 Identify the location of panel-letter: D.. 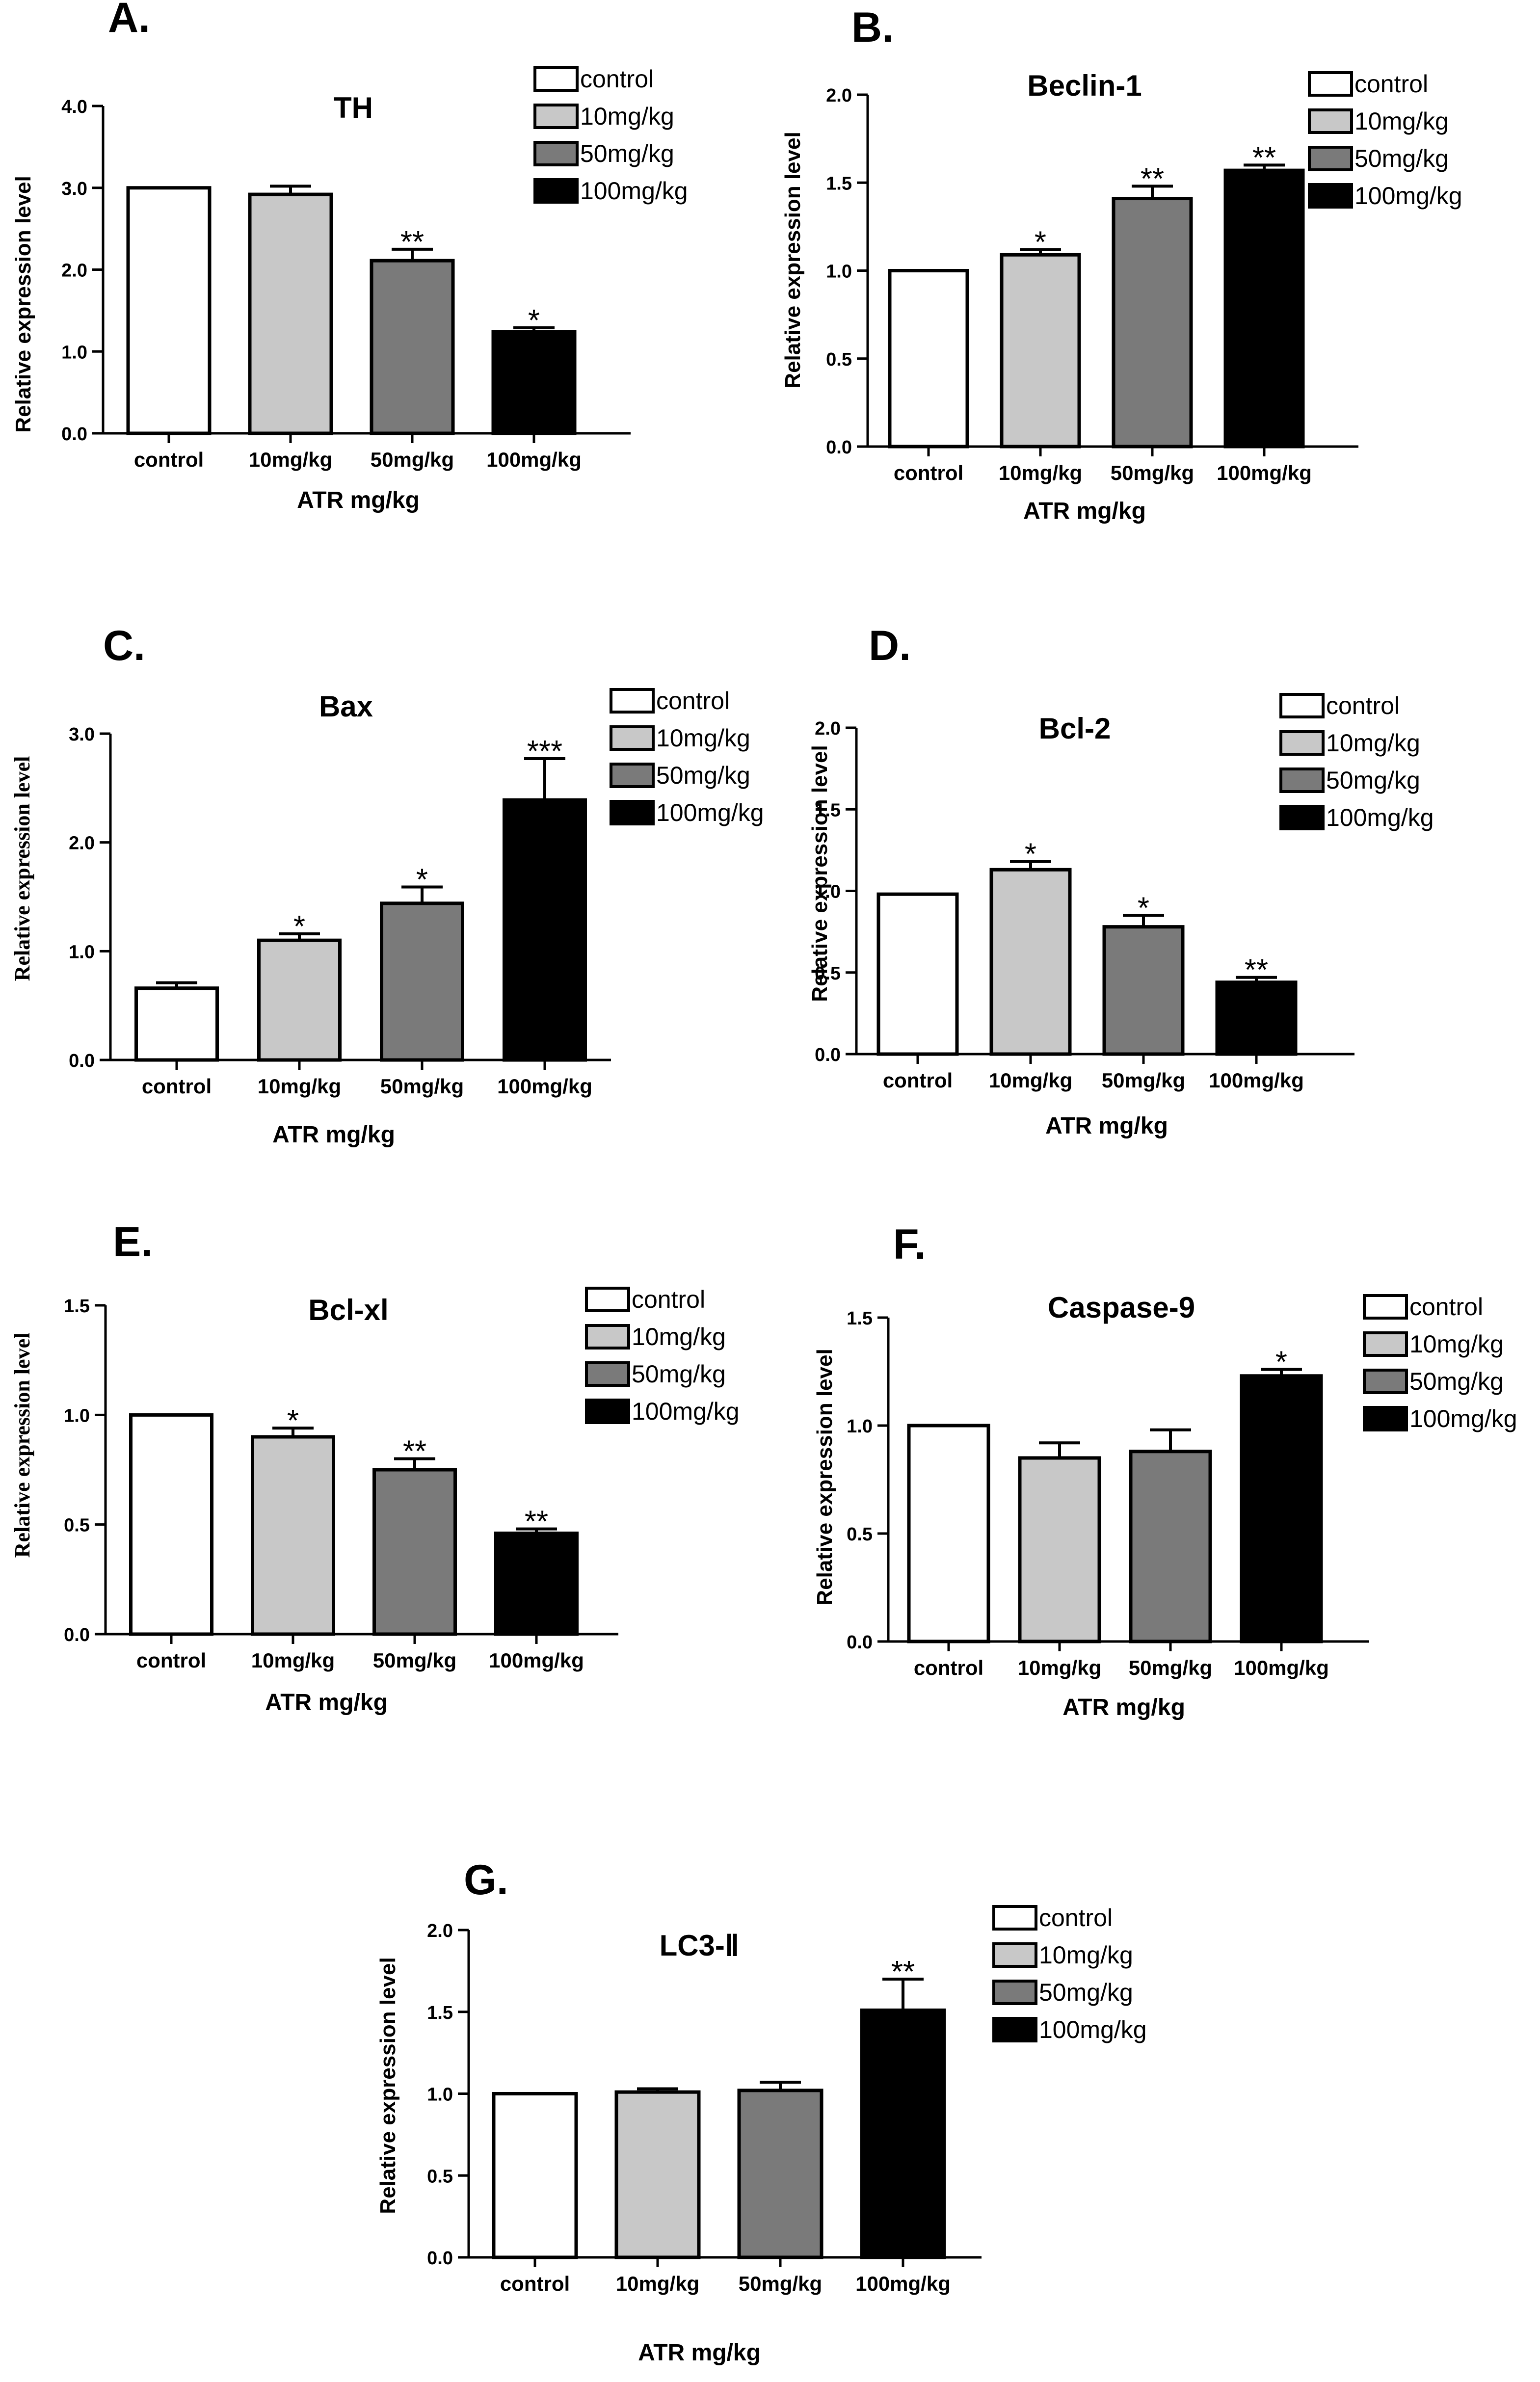
(890, 645).